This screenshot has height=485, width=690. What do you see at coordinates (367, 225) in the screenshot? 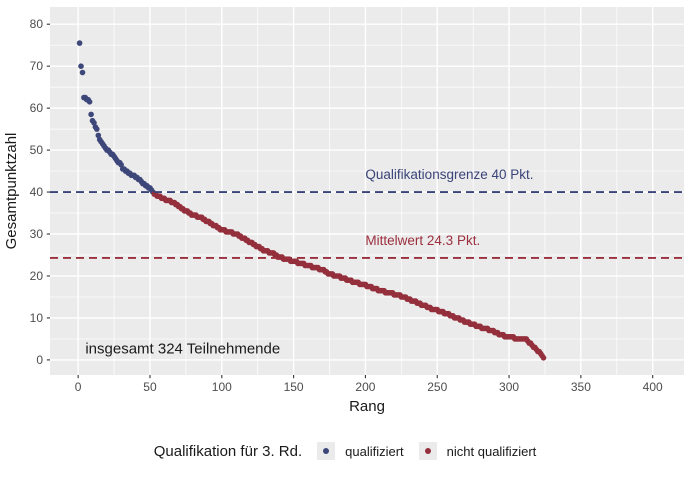
I see `reference-lines` at bounding box center [367, 225].